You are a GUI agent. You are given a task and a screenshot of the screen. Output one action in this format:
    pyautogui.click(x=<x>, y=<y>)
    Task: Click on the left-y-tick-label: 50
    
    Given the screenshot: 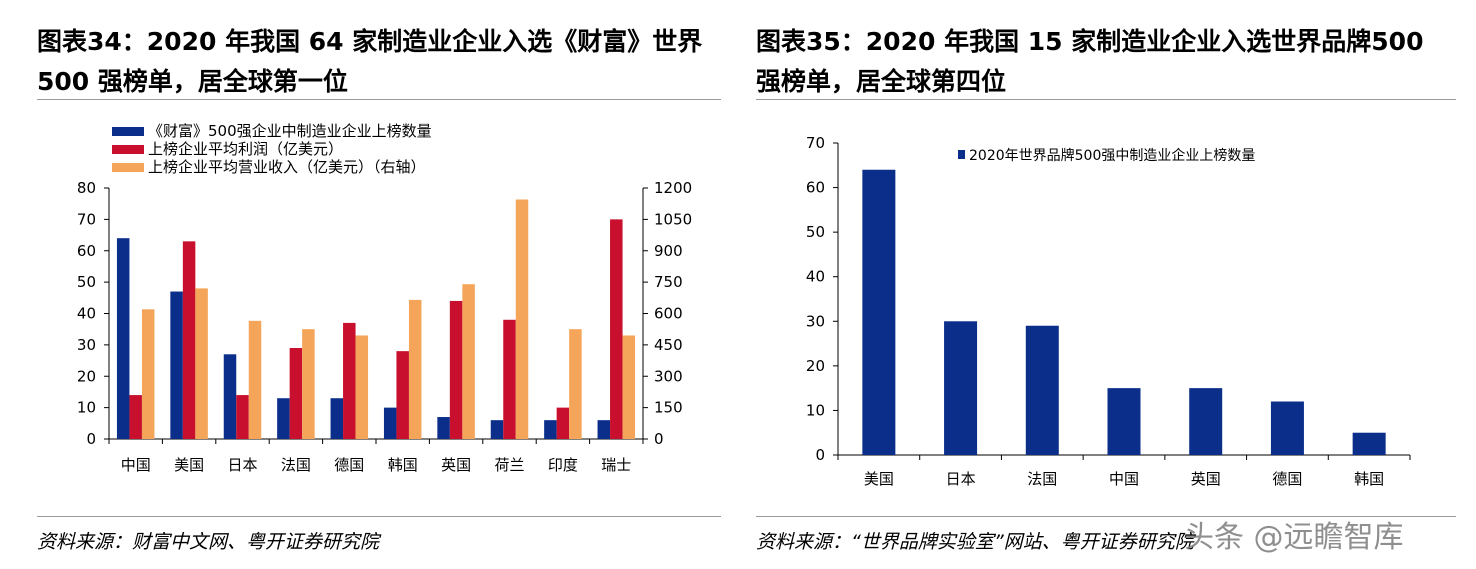 What is the action you would take?
    pyautogui.click(x=86, y=282)
    